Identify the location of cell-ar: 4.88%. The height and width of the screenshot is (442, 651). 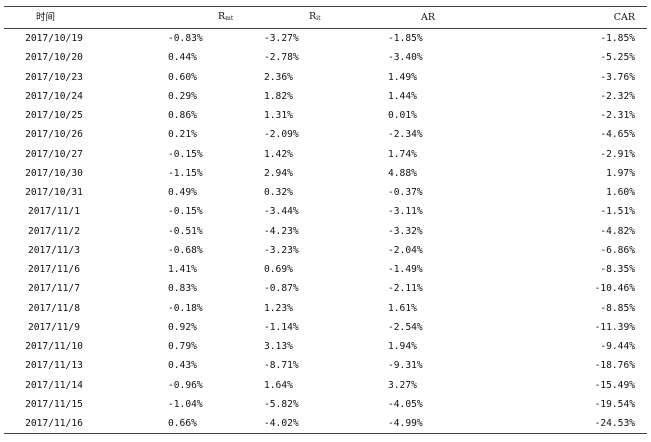
(402, 173).